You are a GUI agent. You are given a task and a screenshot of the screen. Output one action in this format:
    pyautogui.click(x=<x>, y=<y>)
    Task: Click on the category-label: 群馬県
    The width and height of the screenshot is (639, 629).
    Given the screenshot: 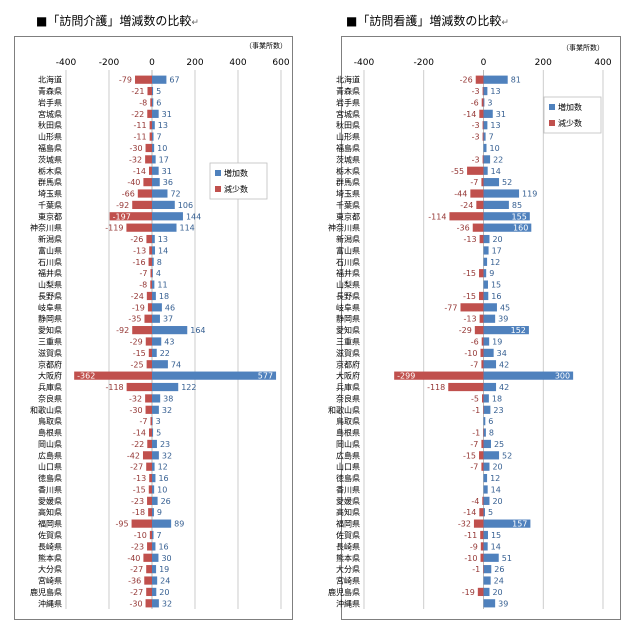 What is the action you would take?
    pyautogui.click(x=50, y=182)
    